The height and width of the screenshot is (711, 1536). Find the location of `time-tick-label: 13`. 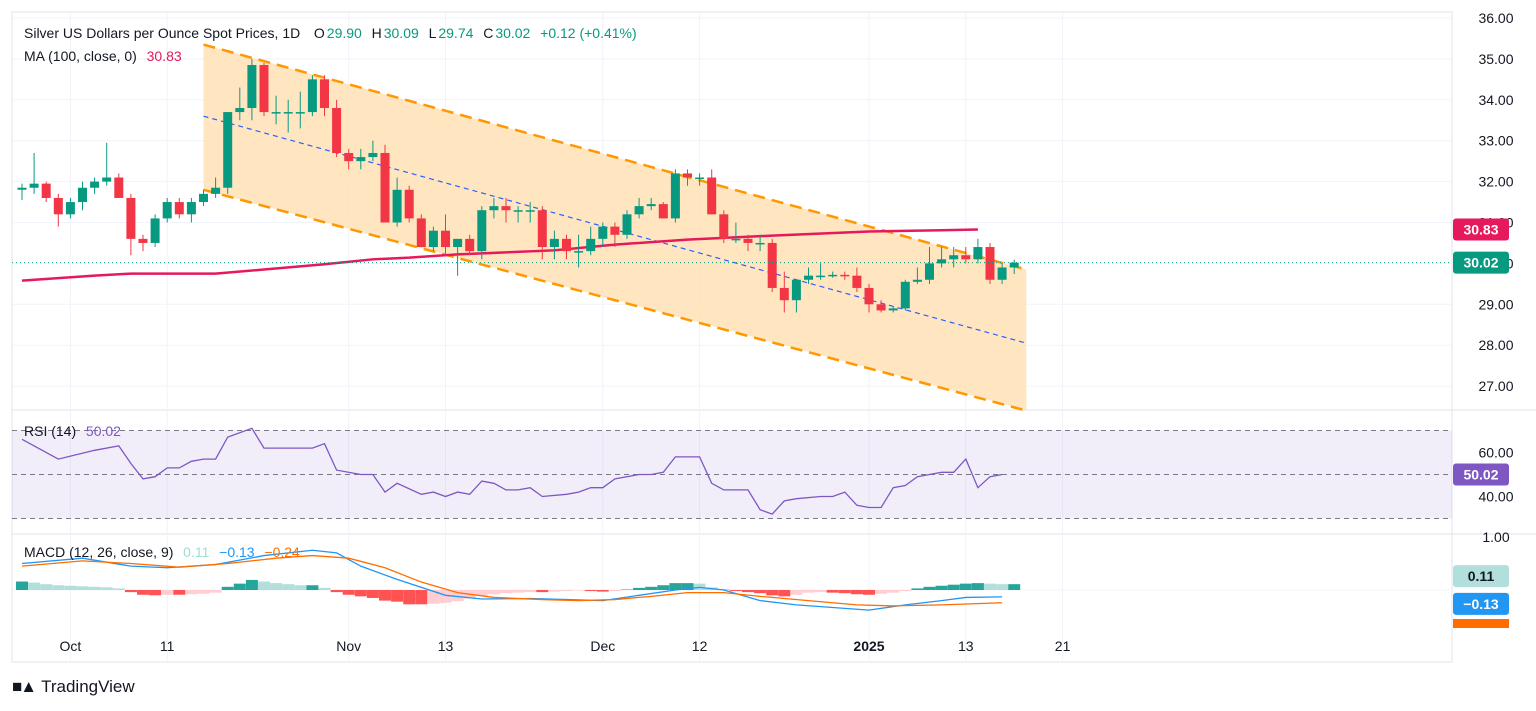

time-tick-label: 13 is located at coordinates (966, 646).